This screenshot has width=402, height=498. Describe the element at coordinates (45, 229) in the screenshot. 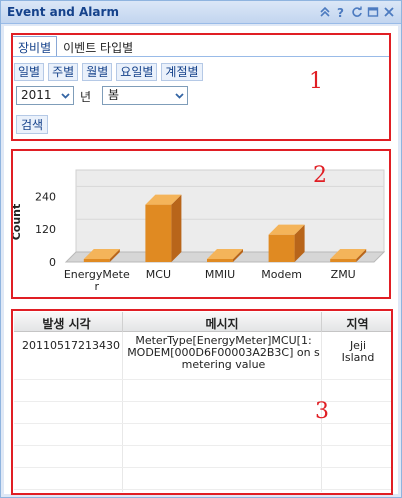

I see `y-tick-label: 120` at that location.